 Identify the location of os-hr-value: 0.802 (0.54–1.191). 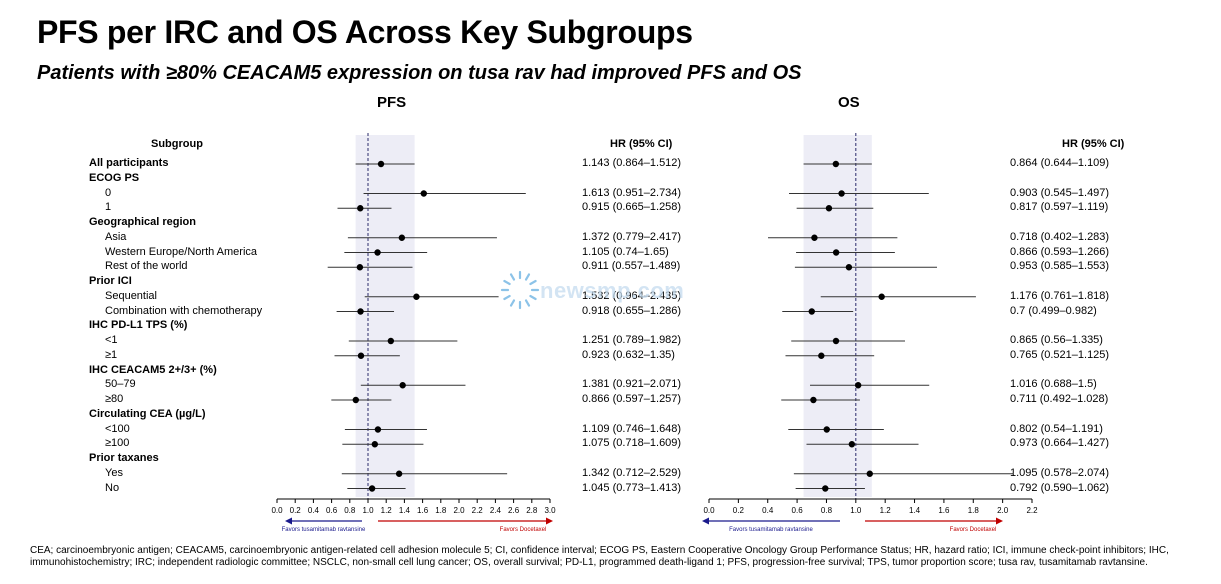
(1056, 428).